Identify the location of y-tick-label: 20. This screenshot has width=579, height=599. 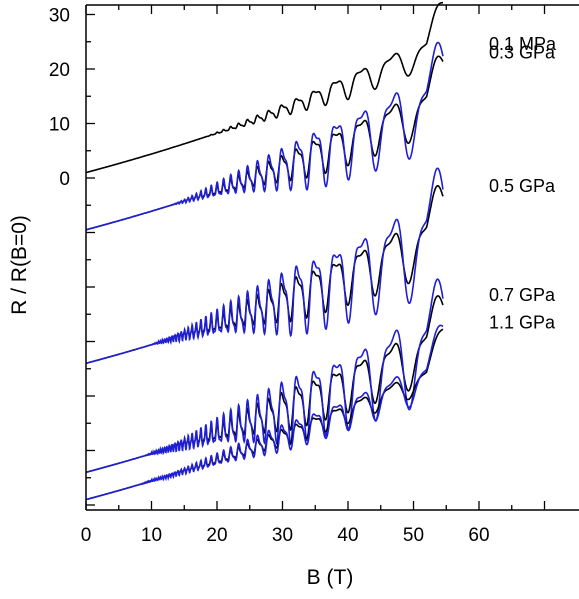
(59, 70).